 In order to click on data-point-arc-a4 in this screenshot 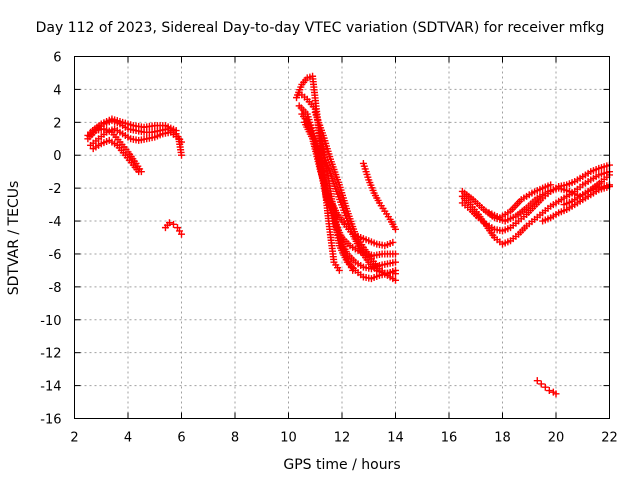, I will do `click(139, 172)`.